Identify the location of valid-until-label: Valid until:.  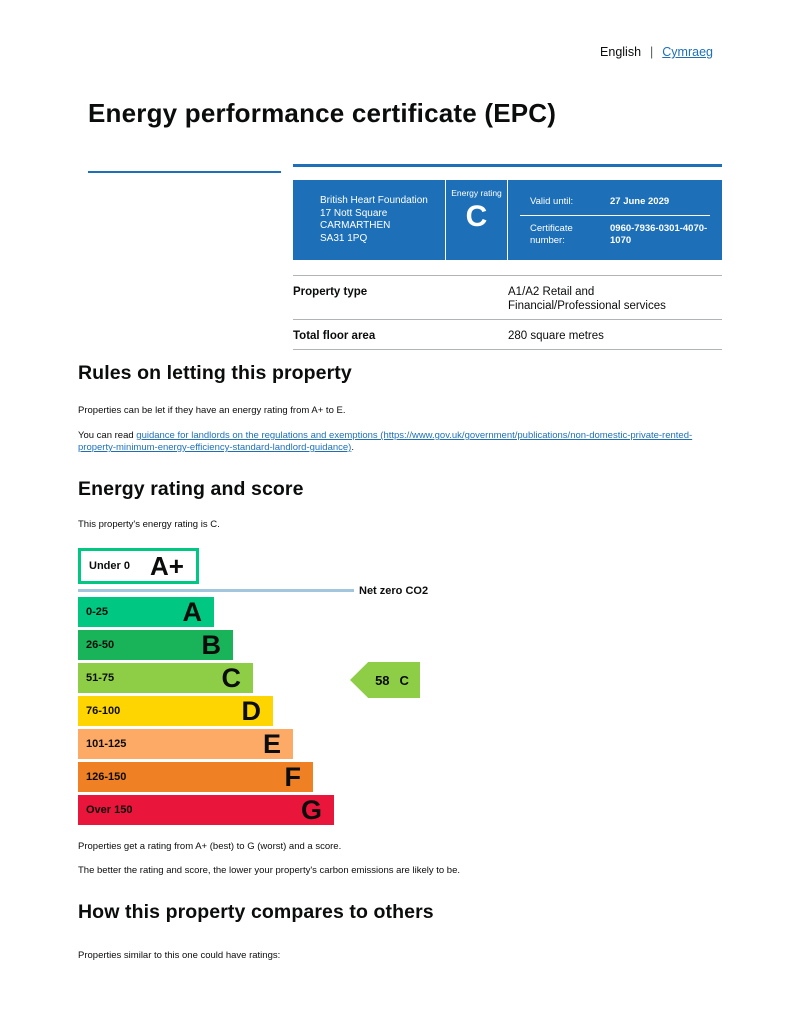
(552, 201).